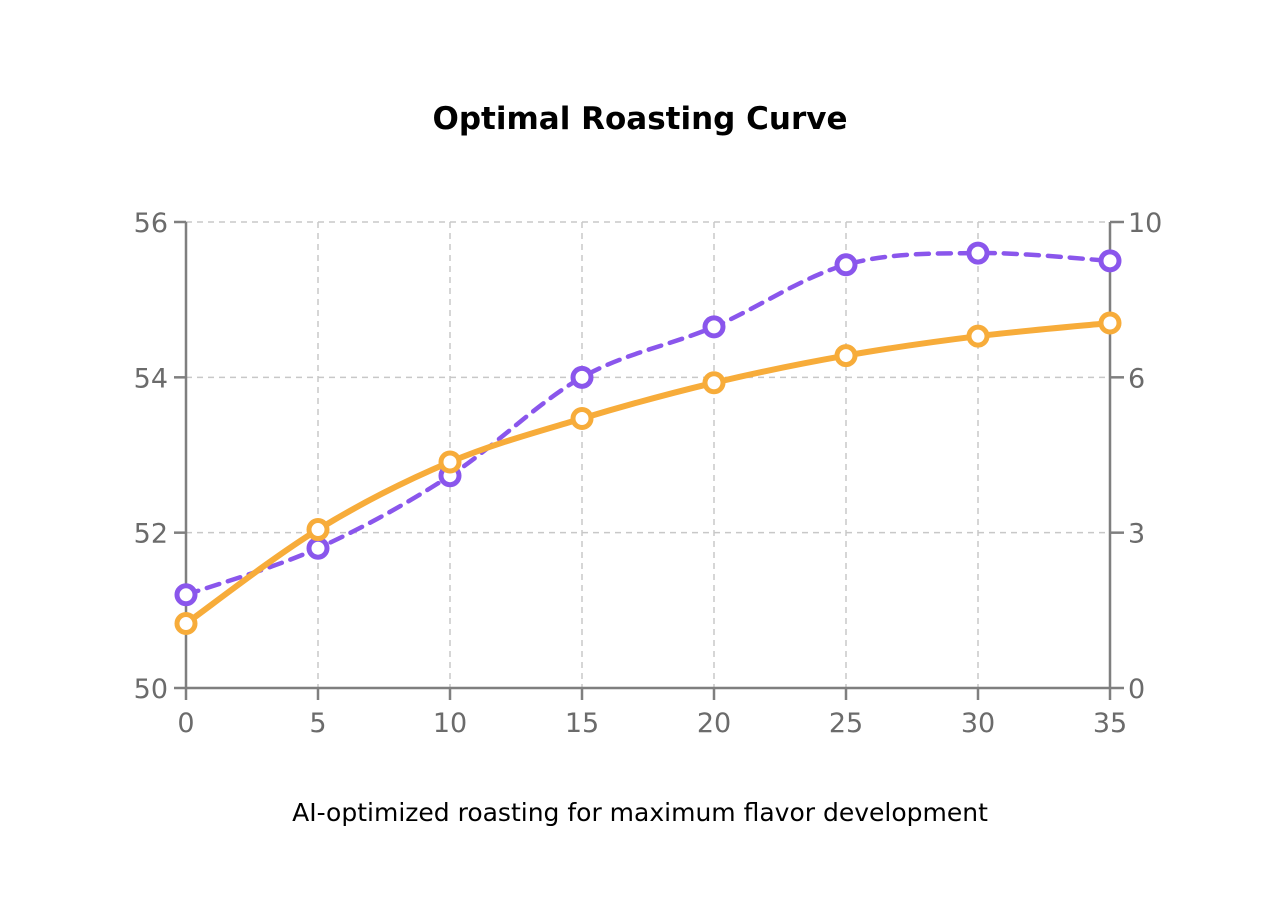  What do you see at coordinates (151, 534) in the screenshot?
I see `y-left-tick-label: 52` at bounding box center [151, 534].